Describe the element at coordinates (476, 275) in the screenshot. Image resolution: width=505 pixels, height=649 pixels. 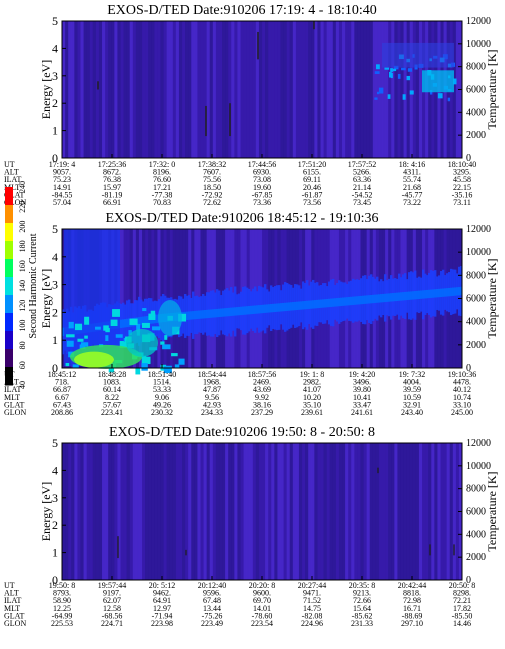
I see `y2-tick-label: 8000` at that location.